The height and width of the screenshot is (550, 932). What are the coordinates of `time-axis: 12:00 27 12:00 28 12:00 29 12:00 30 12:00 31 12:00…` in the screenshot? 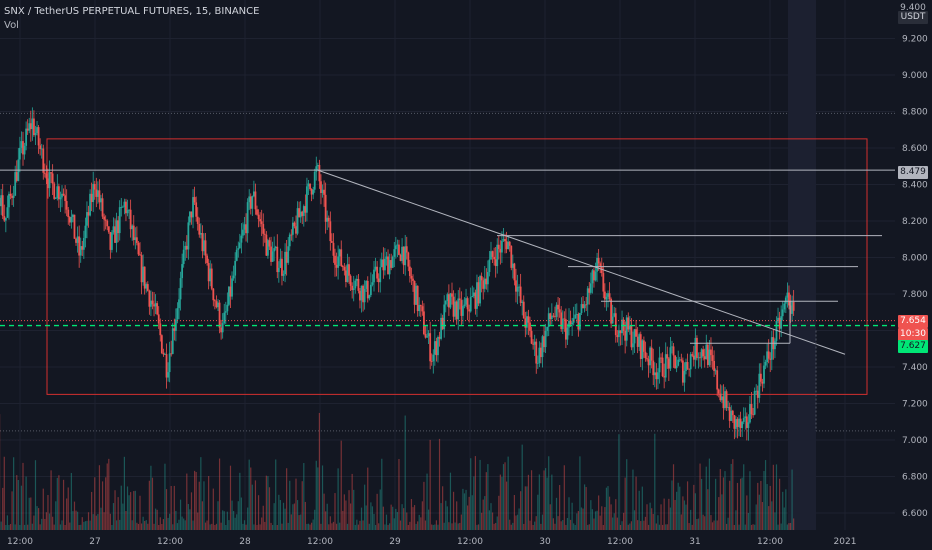 It's located at (431, 542).